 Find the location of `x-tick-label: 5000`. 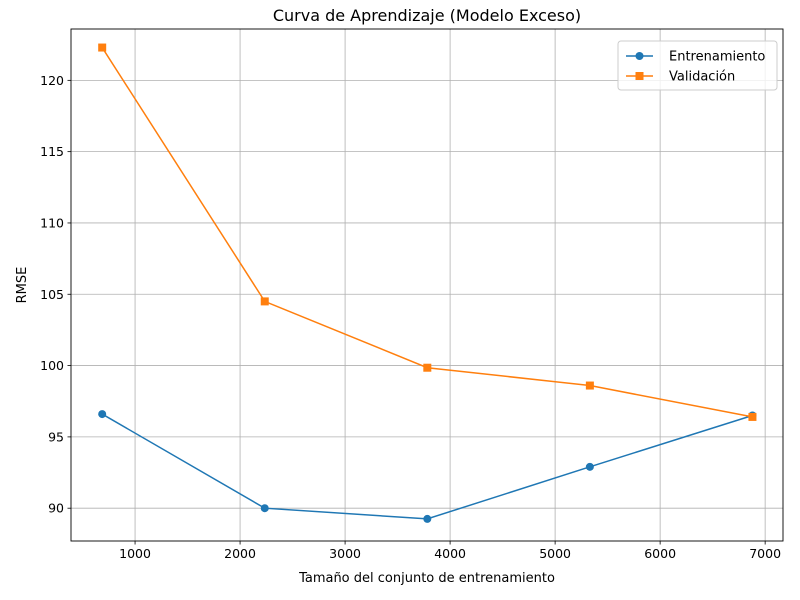

x-tick-label: 5000 is located at coordinates (555, 553).